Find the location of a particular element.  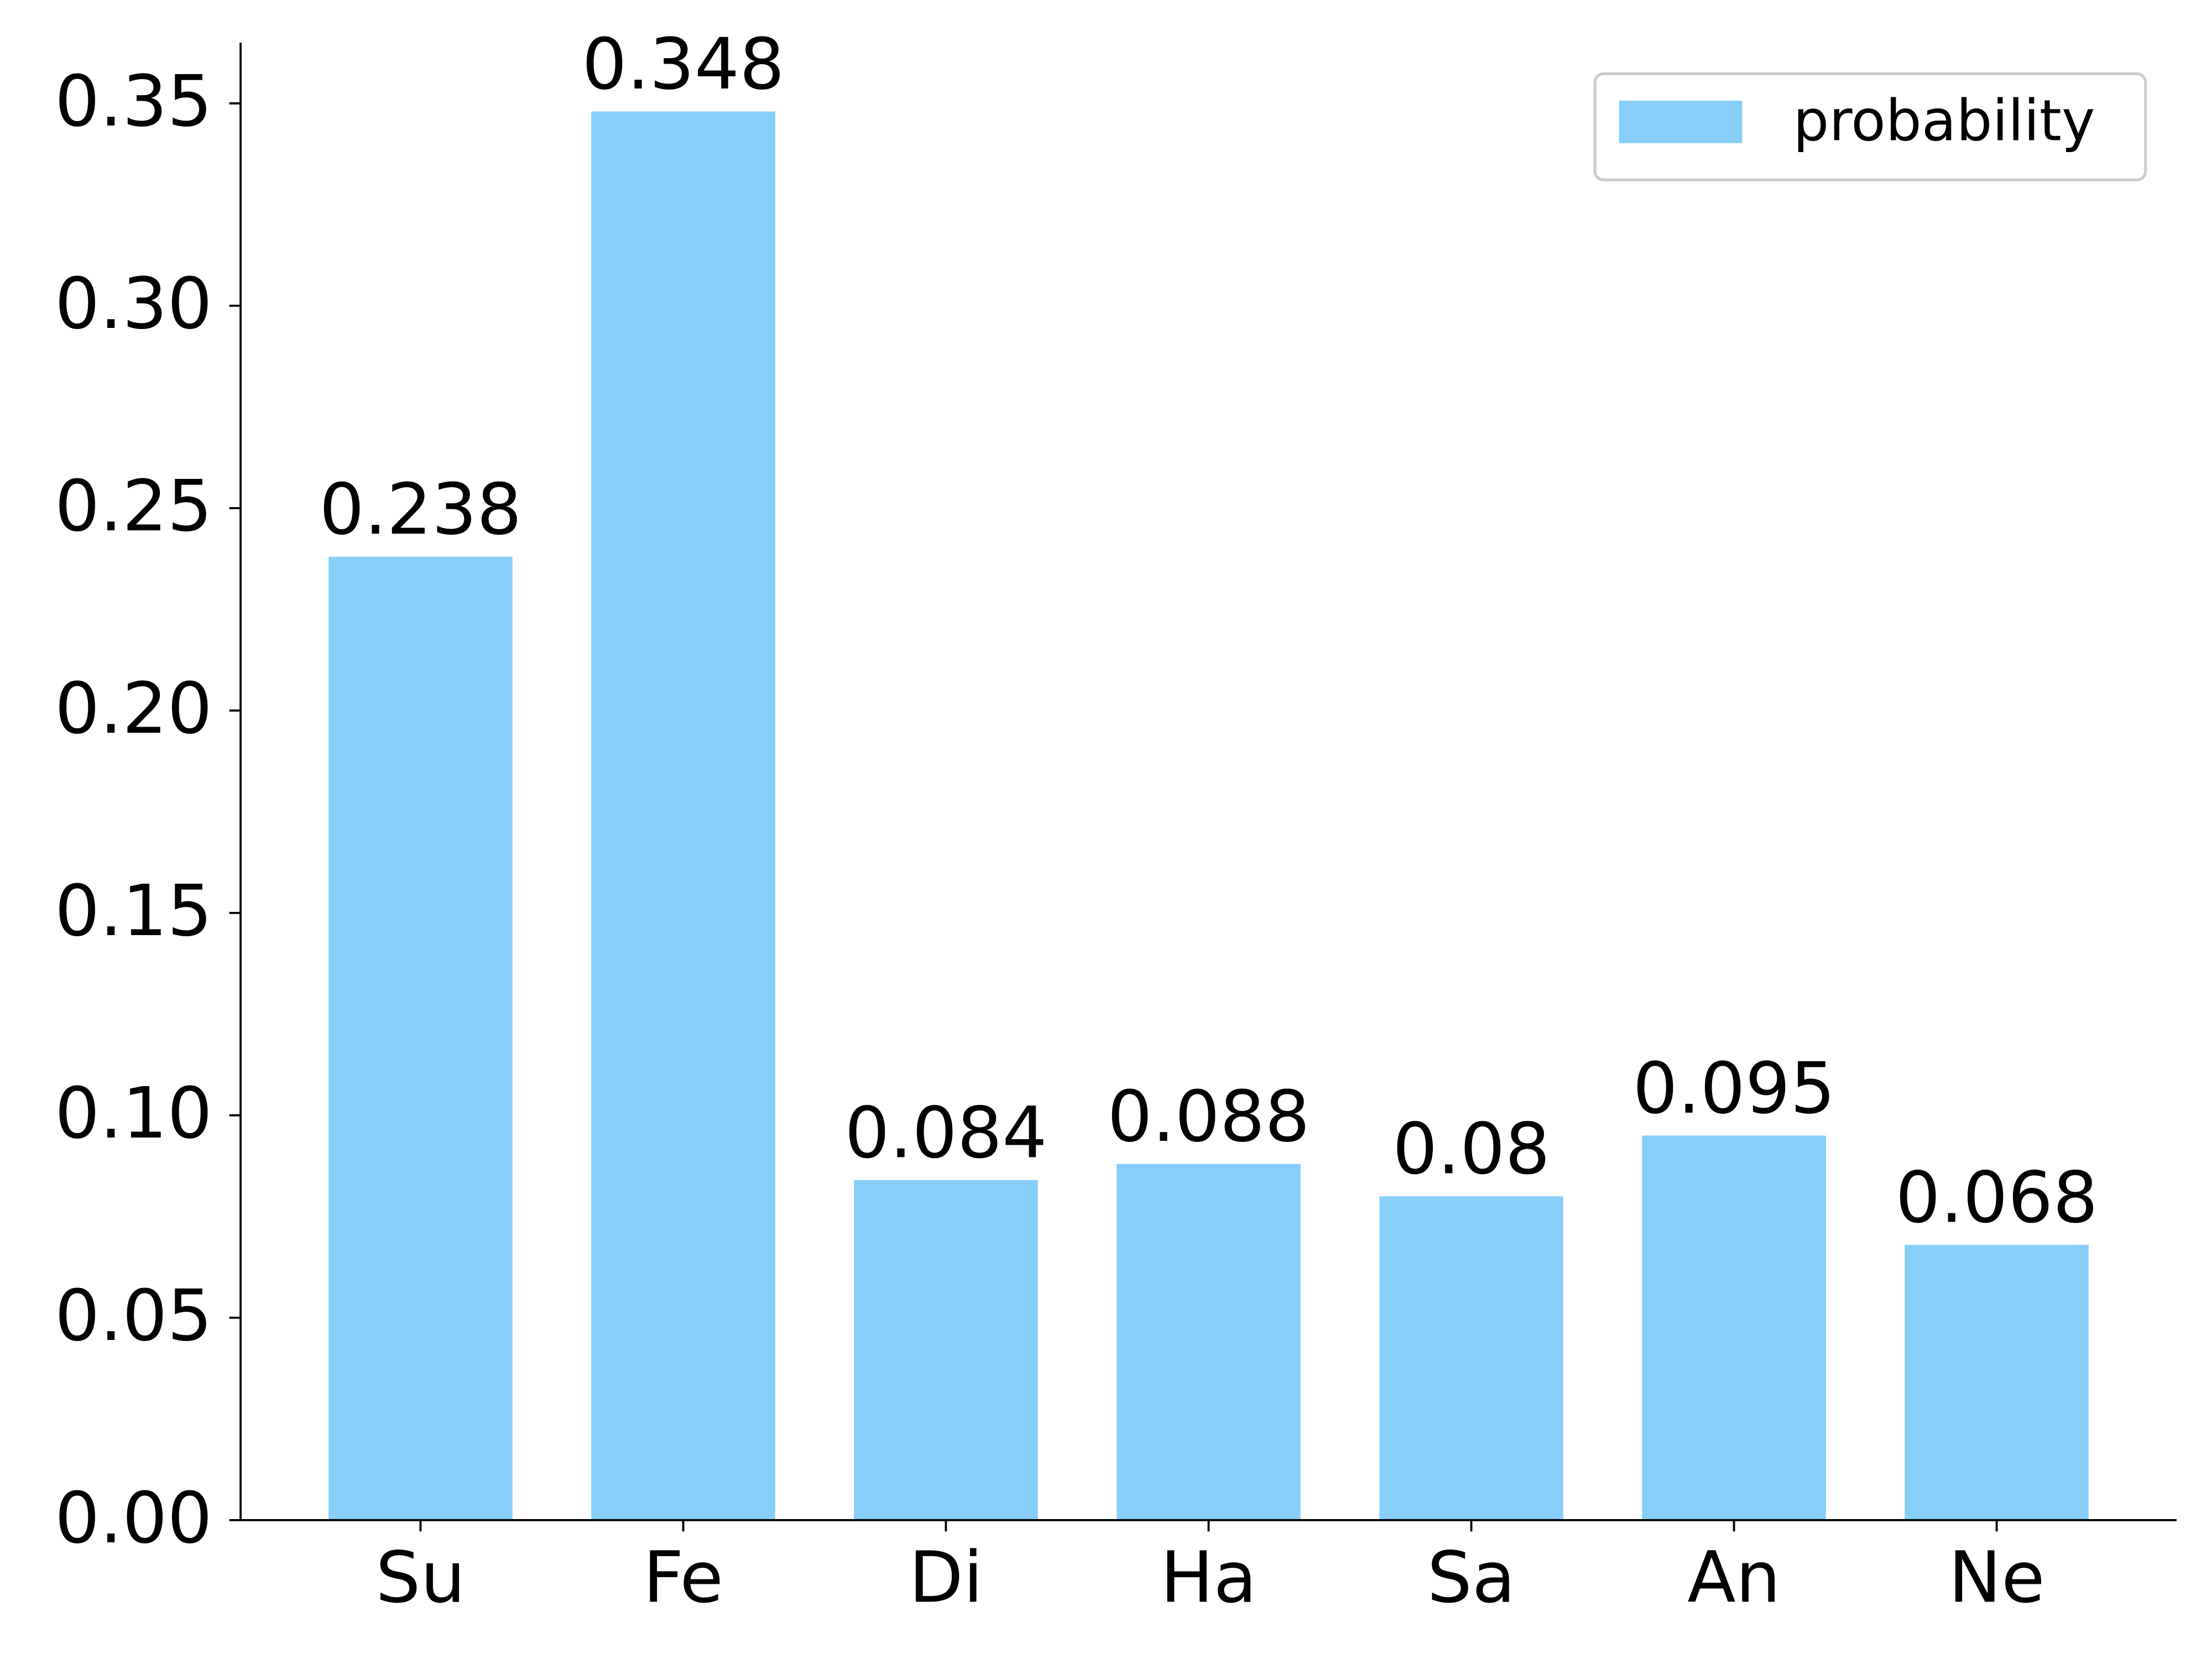

y-tick-label: 0.10 is located at coordinates (134, 1114).